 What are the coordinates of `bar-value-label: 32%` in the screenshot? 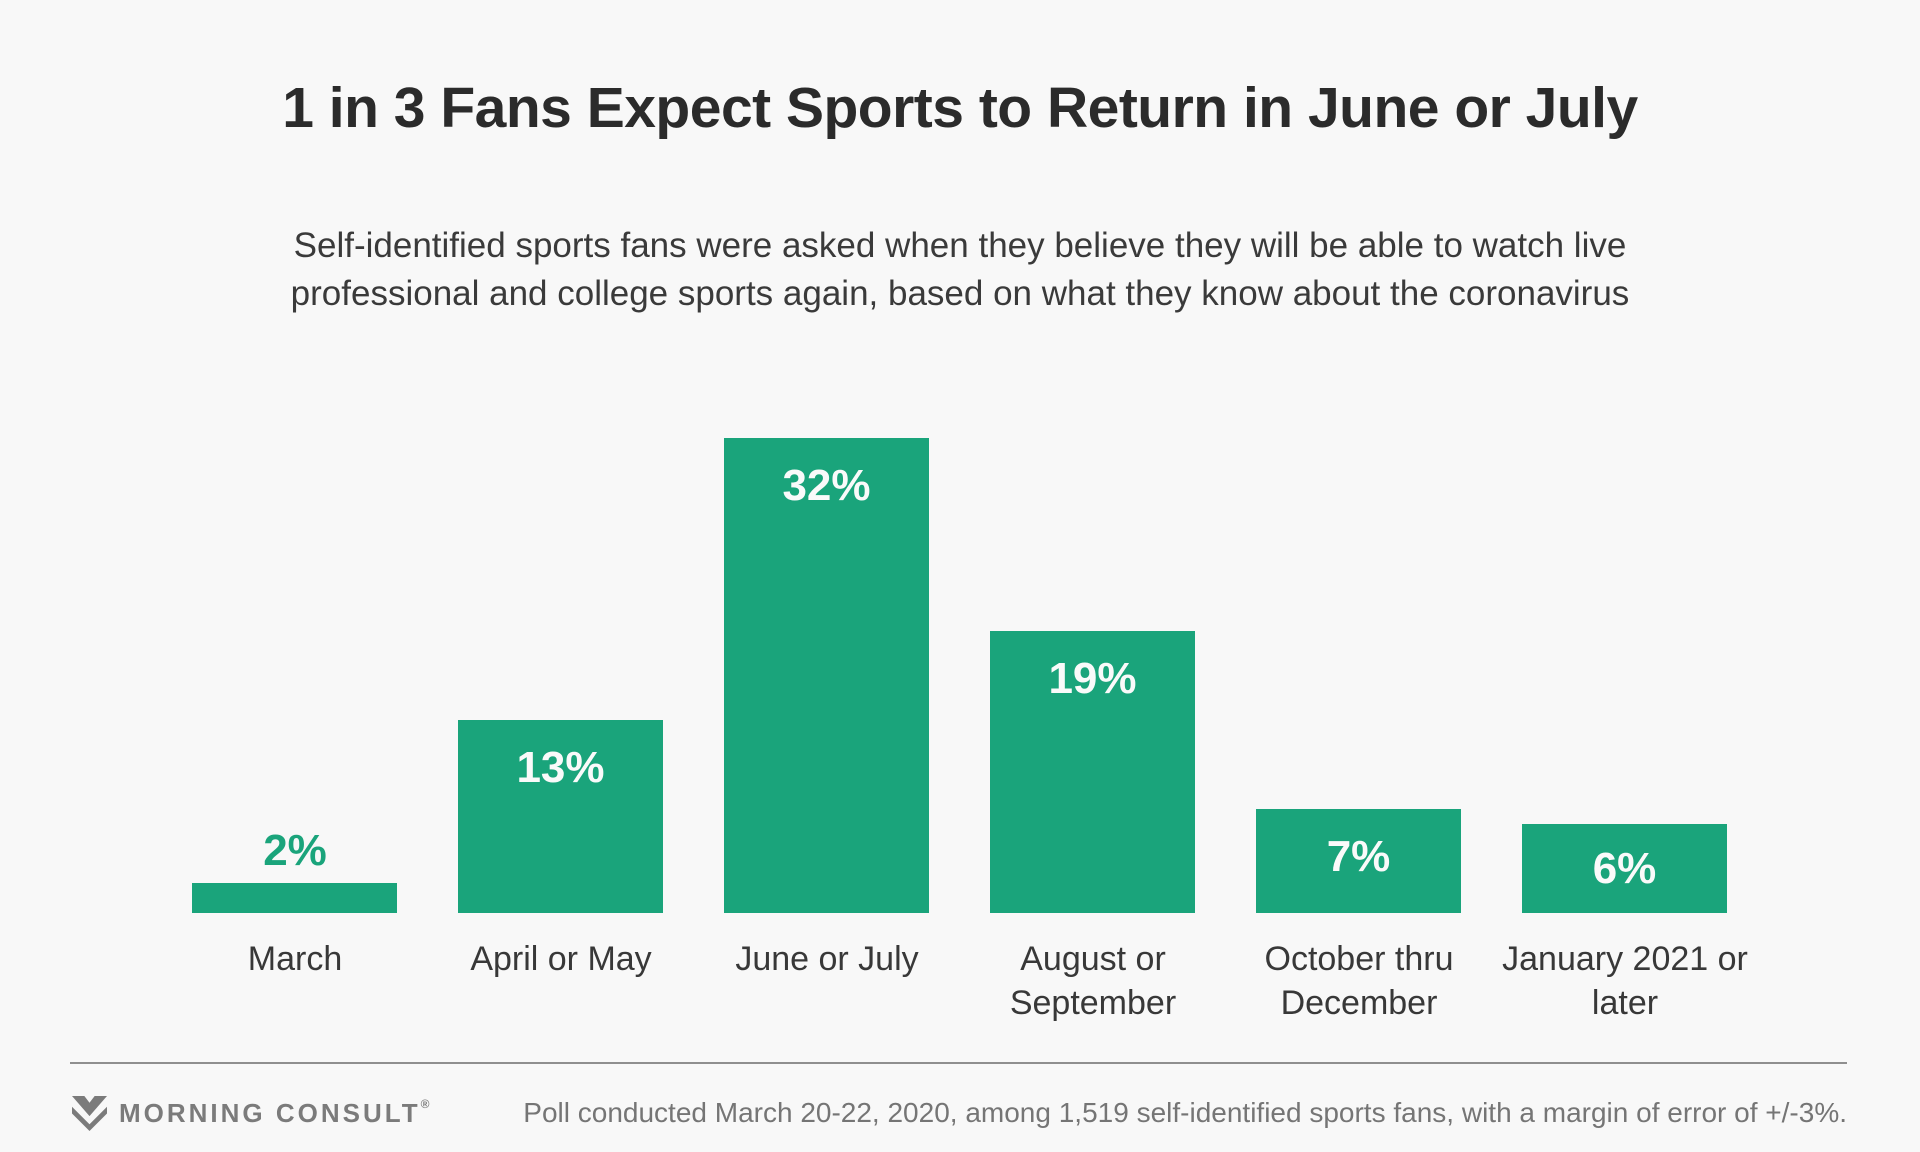 It's located at (826, 485).